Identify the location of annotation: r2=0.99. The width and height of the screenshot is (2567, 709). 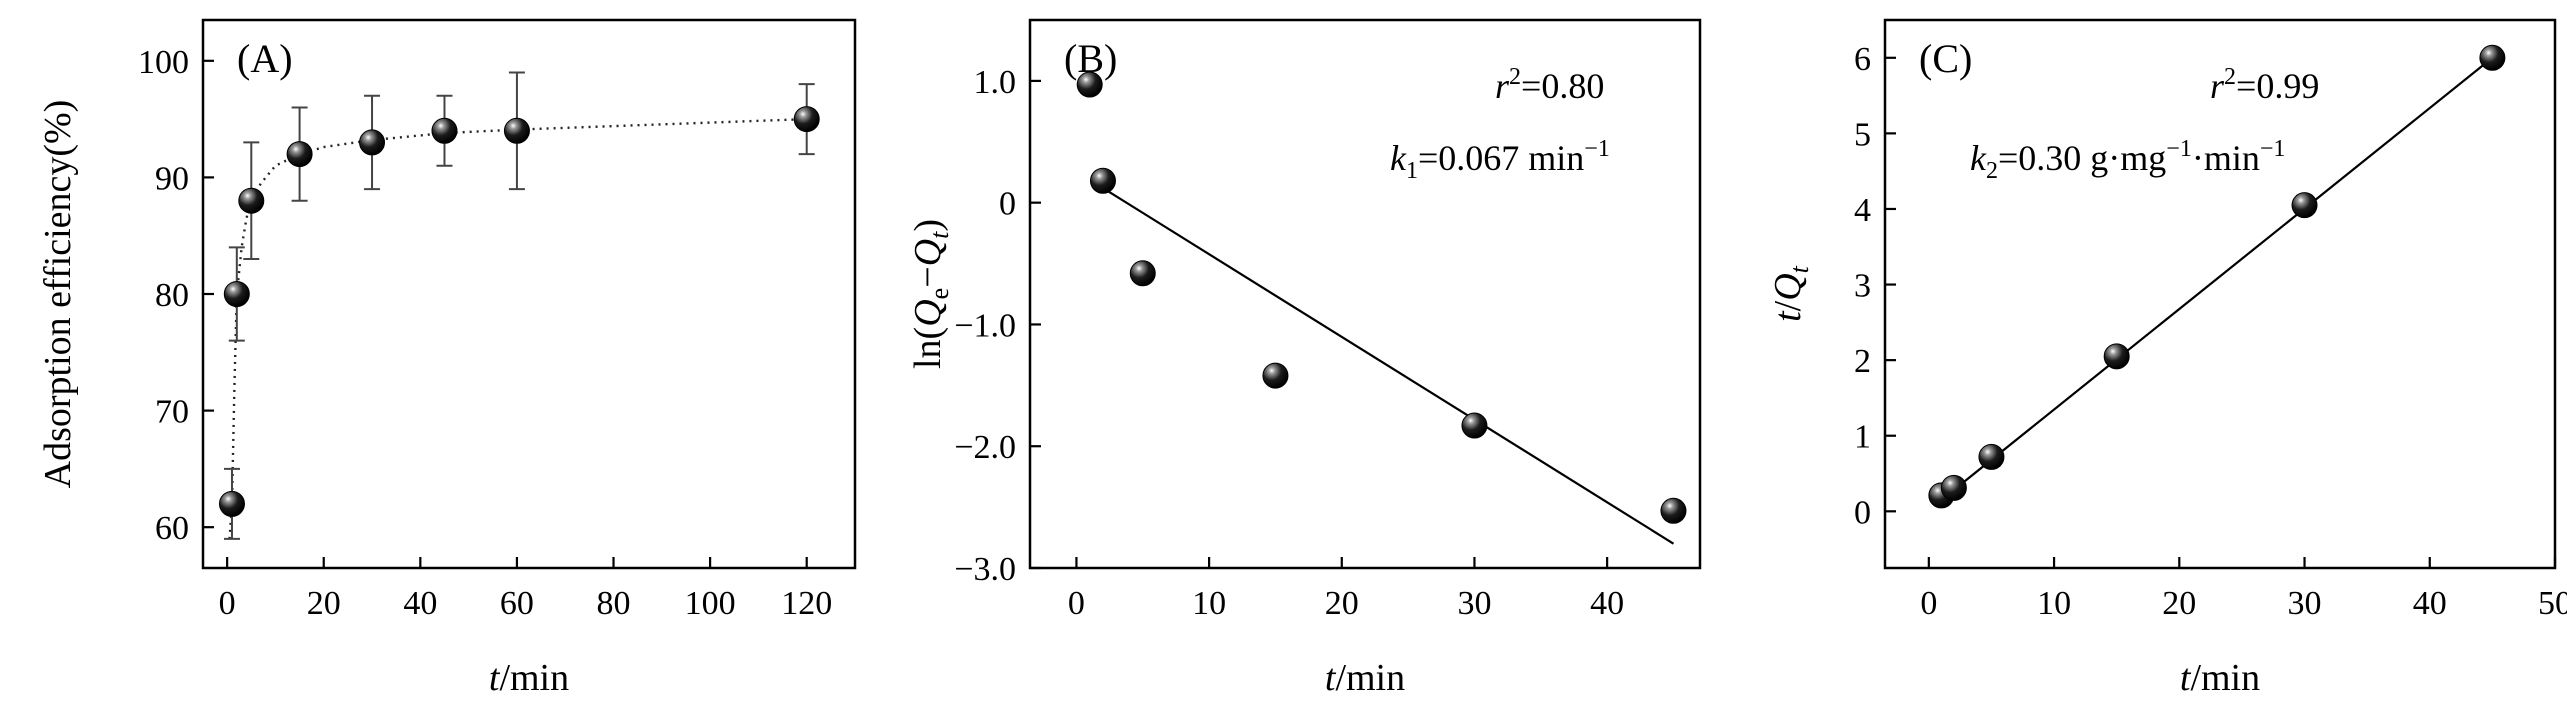
(2264, 85).